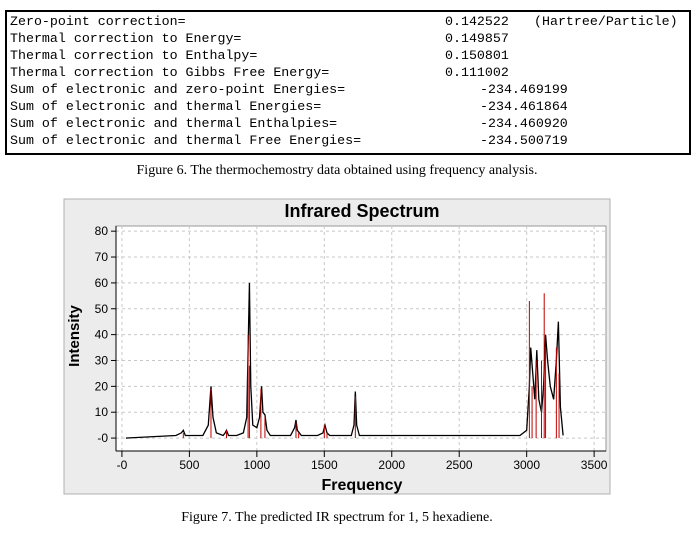 The width and height of the screenshot is (698, 536). What do you see at coordinates (102, 283) in the screenshot?
I see `y-tick-label: 60` at bounding box center [102, 283].